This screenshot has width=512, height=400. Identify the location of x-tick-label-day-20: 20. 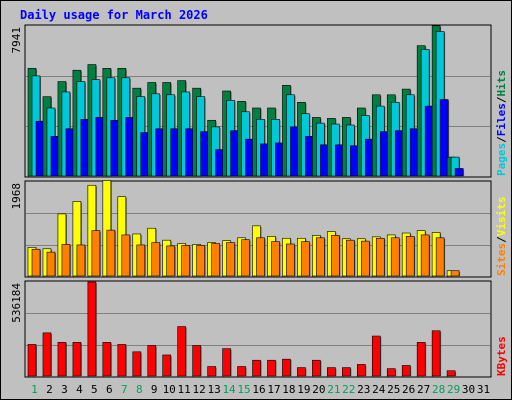
(318, 389).